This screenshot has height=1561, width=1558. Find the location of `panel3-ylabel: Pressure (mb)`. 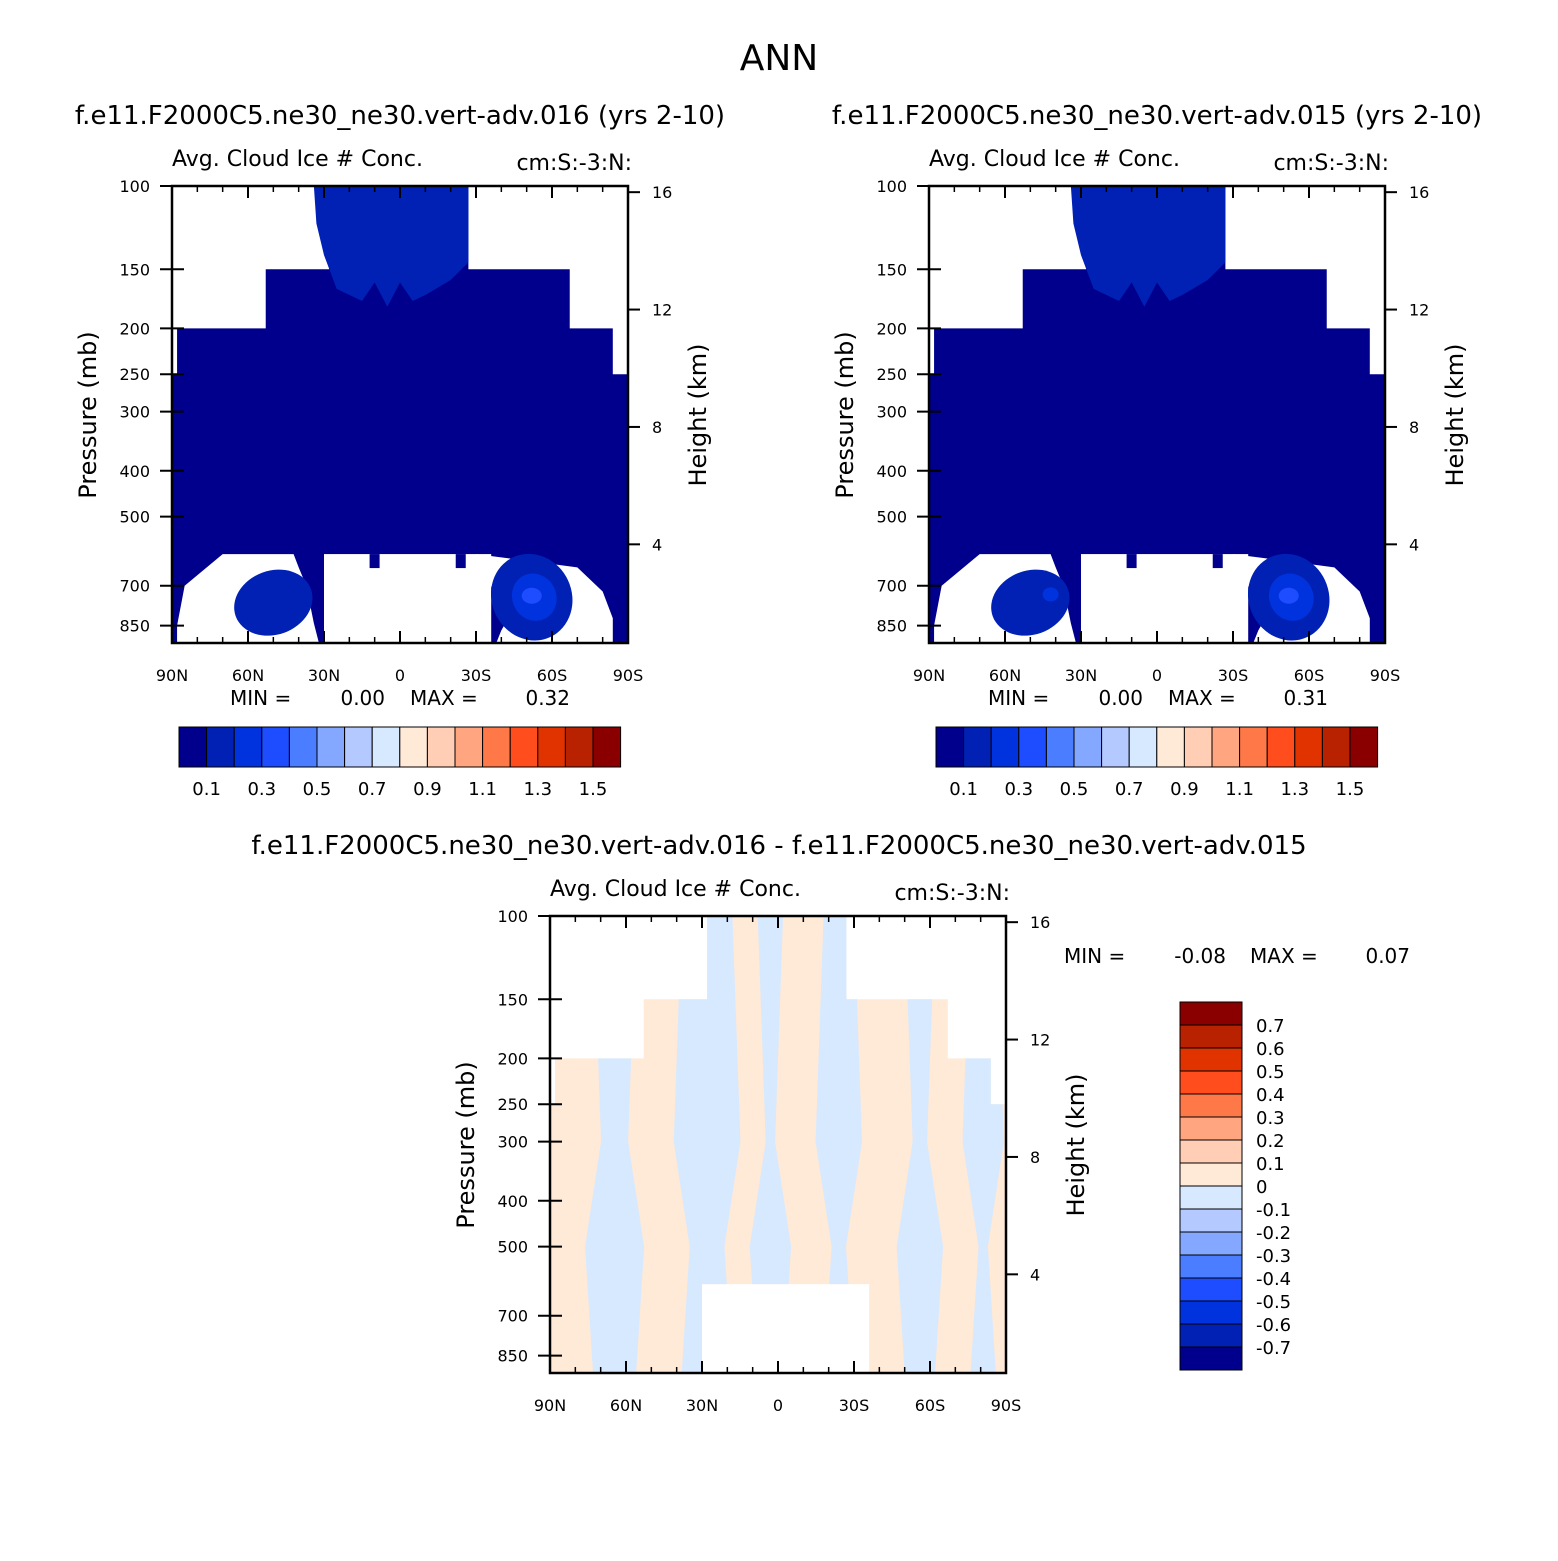

panel3-ylabel: Pressure (mb) is located at coordinates (466, 1144).